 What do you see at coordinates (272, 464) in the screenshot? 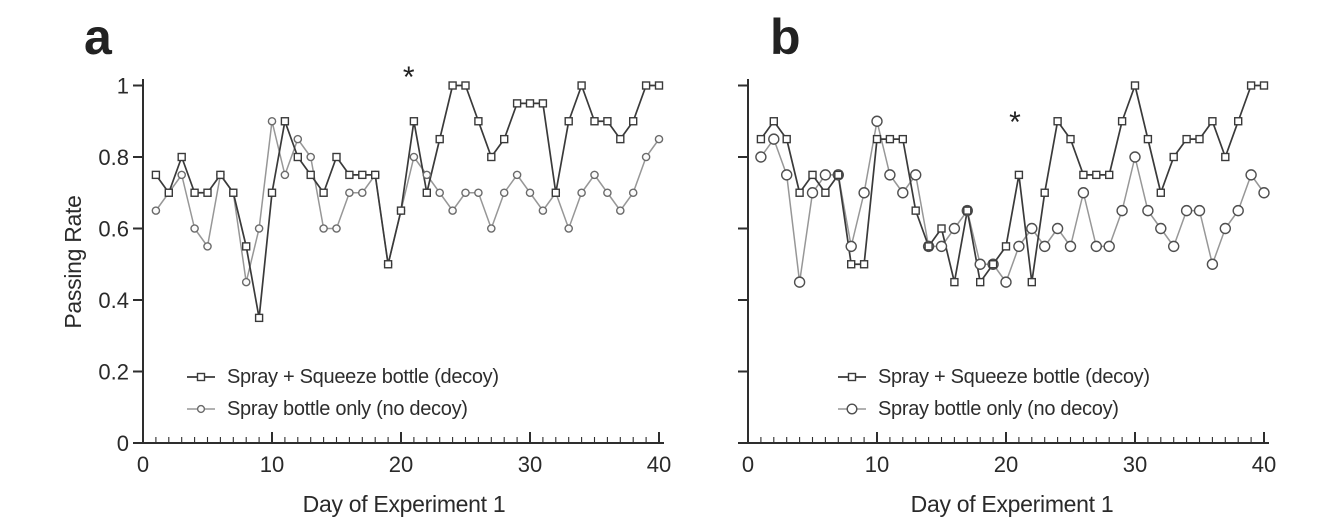
I see `x-tick-label: 10` at bounding box center [272, 464].